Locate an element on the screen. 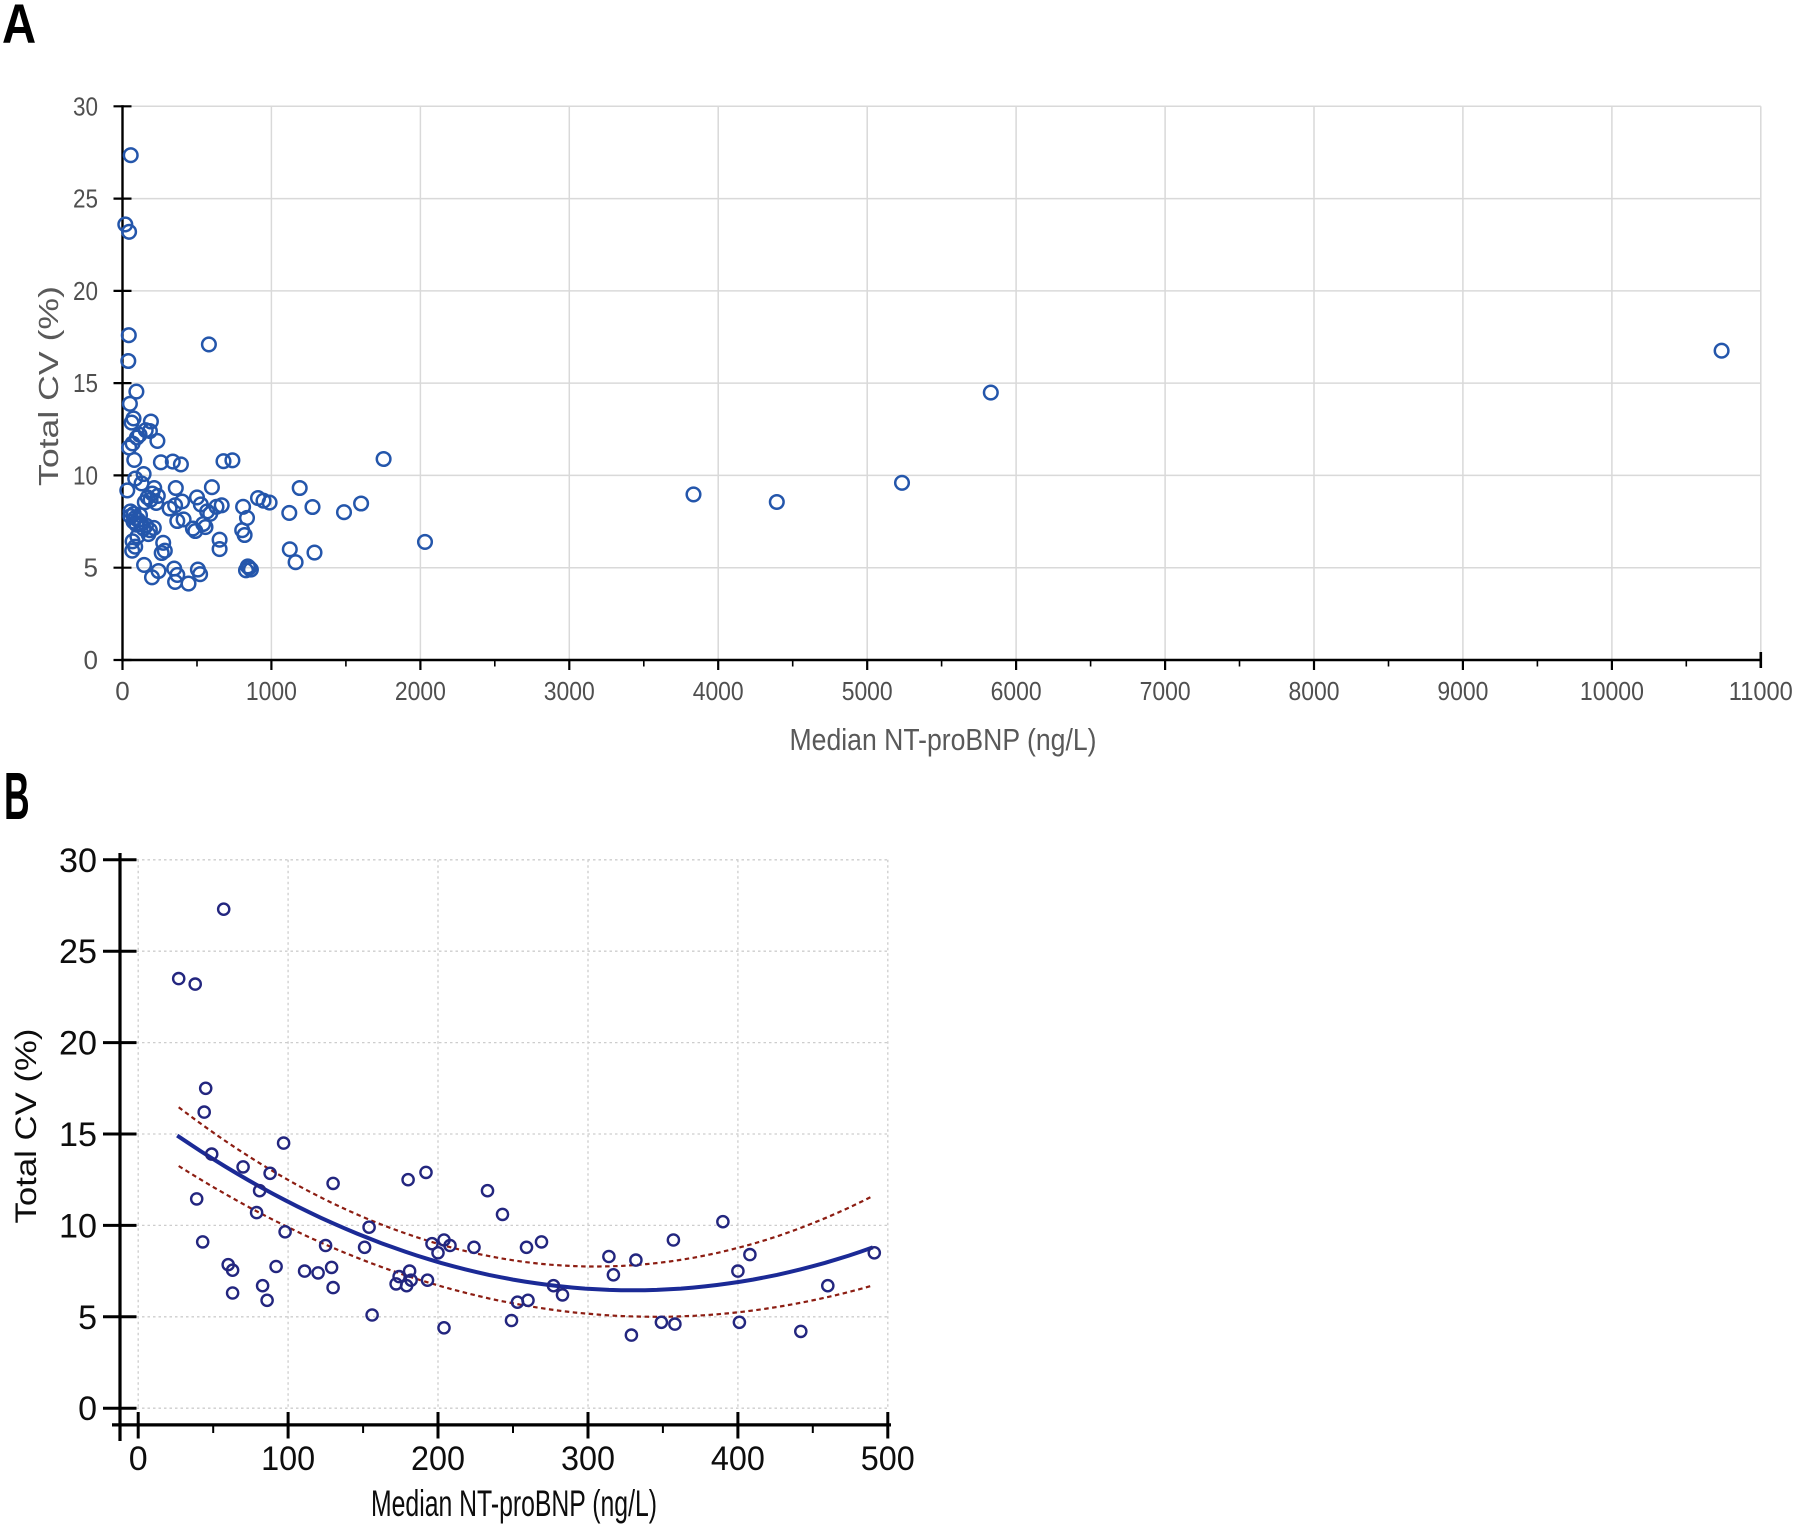 This screenshot has height=1532, width=1796. svg-text: 8000 is located at coordinates (1314, 691).